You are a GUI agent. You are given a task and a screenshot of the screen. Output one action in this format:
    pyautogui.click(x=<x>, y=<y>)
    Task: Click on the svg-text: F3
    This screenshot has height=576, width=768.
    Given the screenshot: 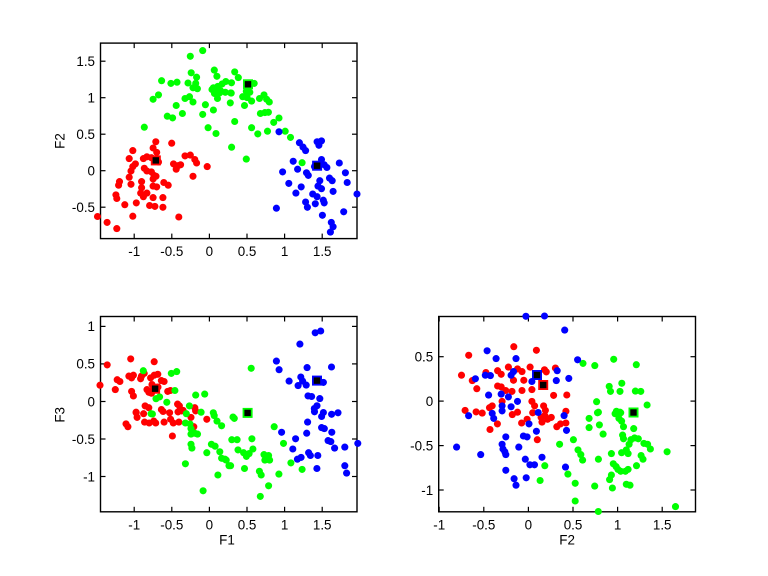 What is the action you would take?
    pyautogui.click(x=60, y=415)
    